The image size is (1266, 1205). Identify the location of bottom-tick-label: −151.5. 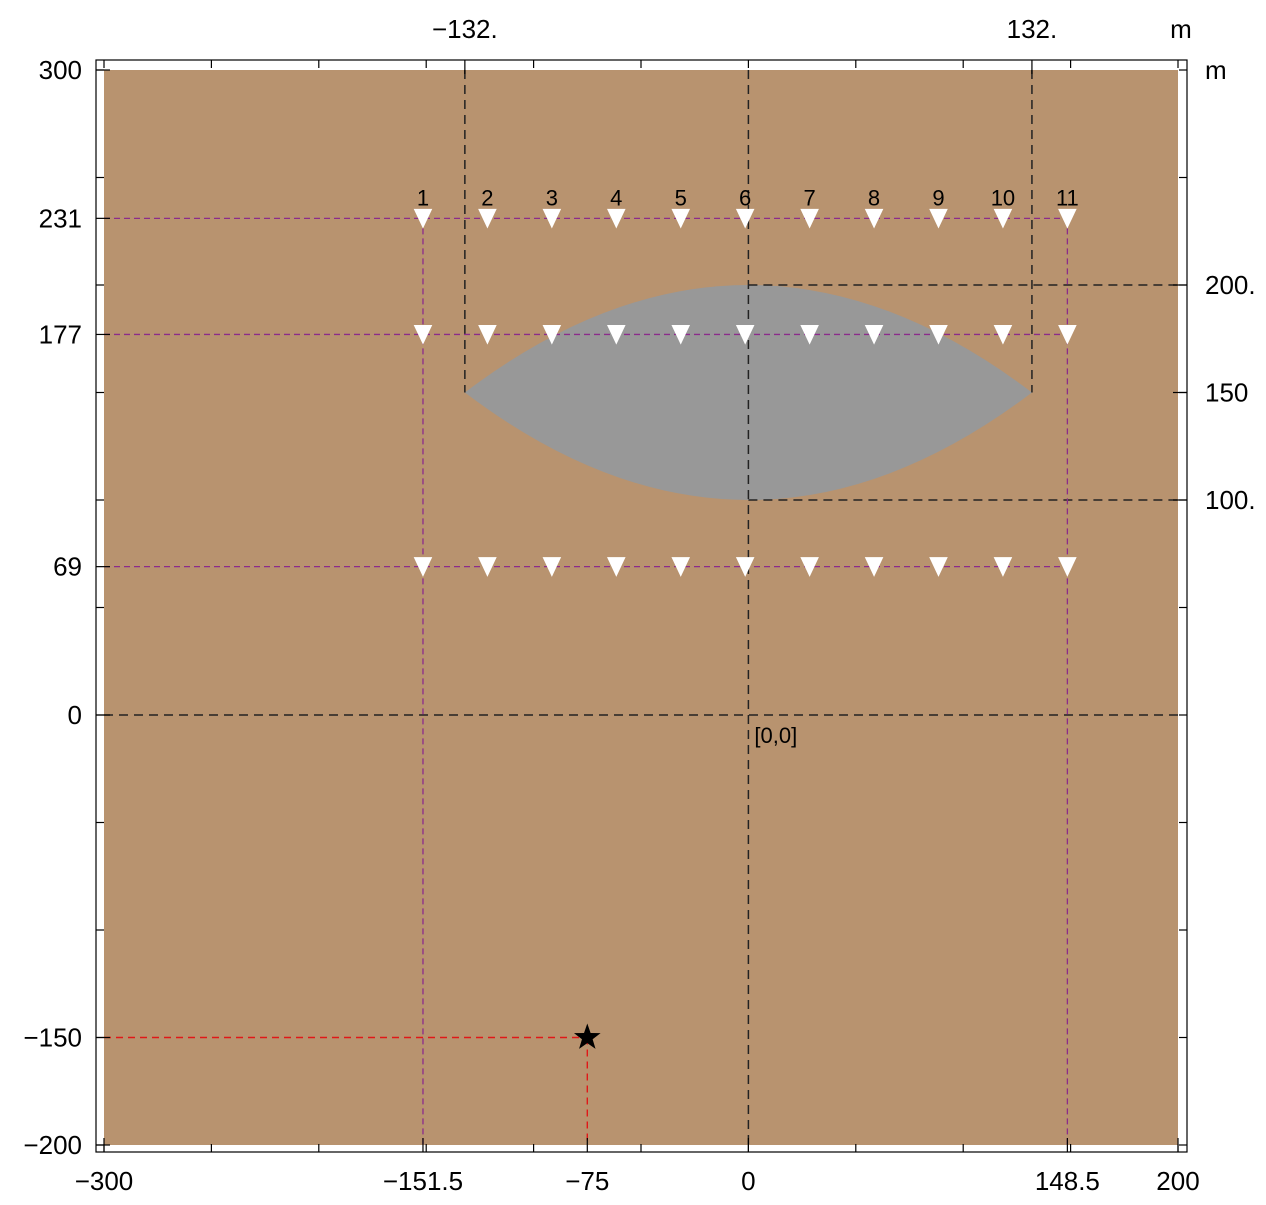
(423, 1181).